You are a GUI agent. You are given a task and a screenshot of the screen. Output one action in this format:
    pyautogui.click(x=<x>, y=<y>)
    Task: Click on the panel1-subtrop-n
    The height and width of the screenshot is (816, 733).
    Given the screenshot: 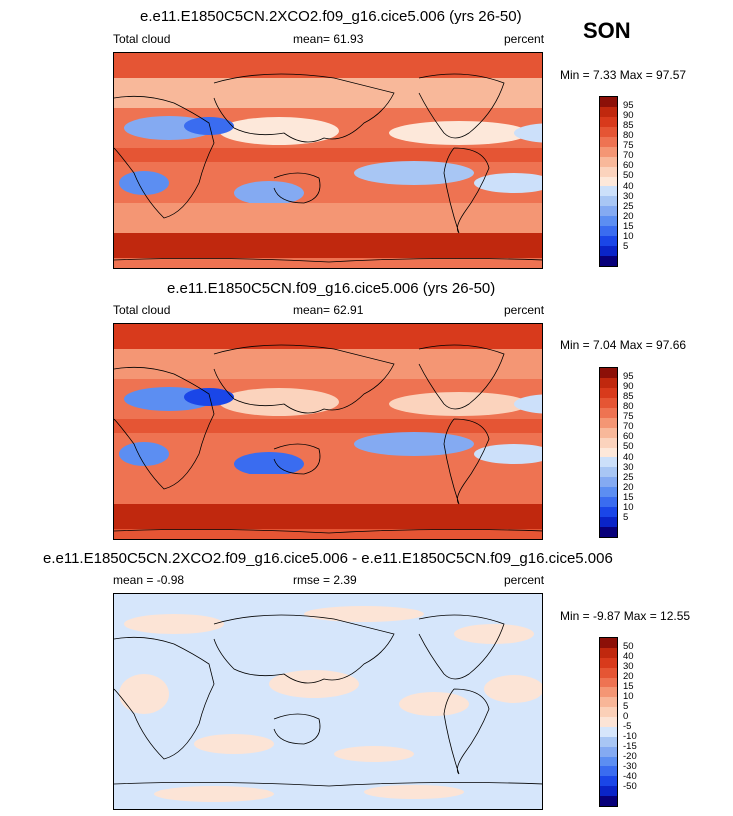 What is the action you would take?
    pyautogui.click(x=279, y=131)
    